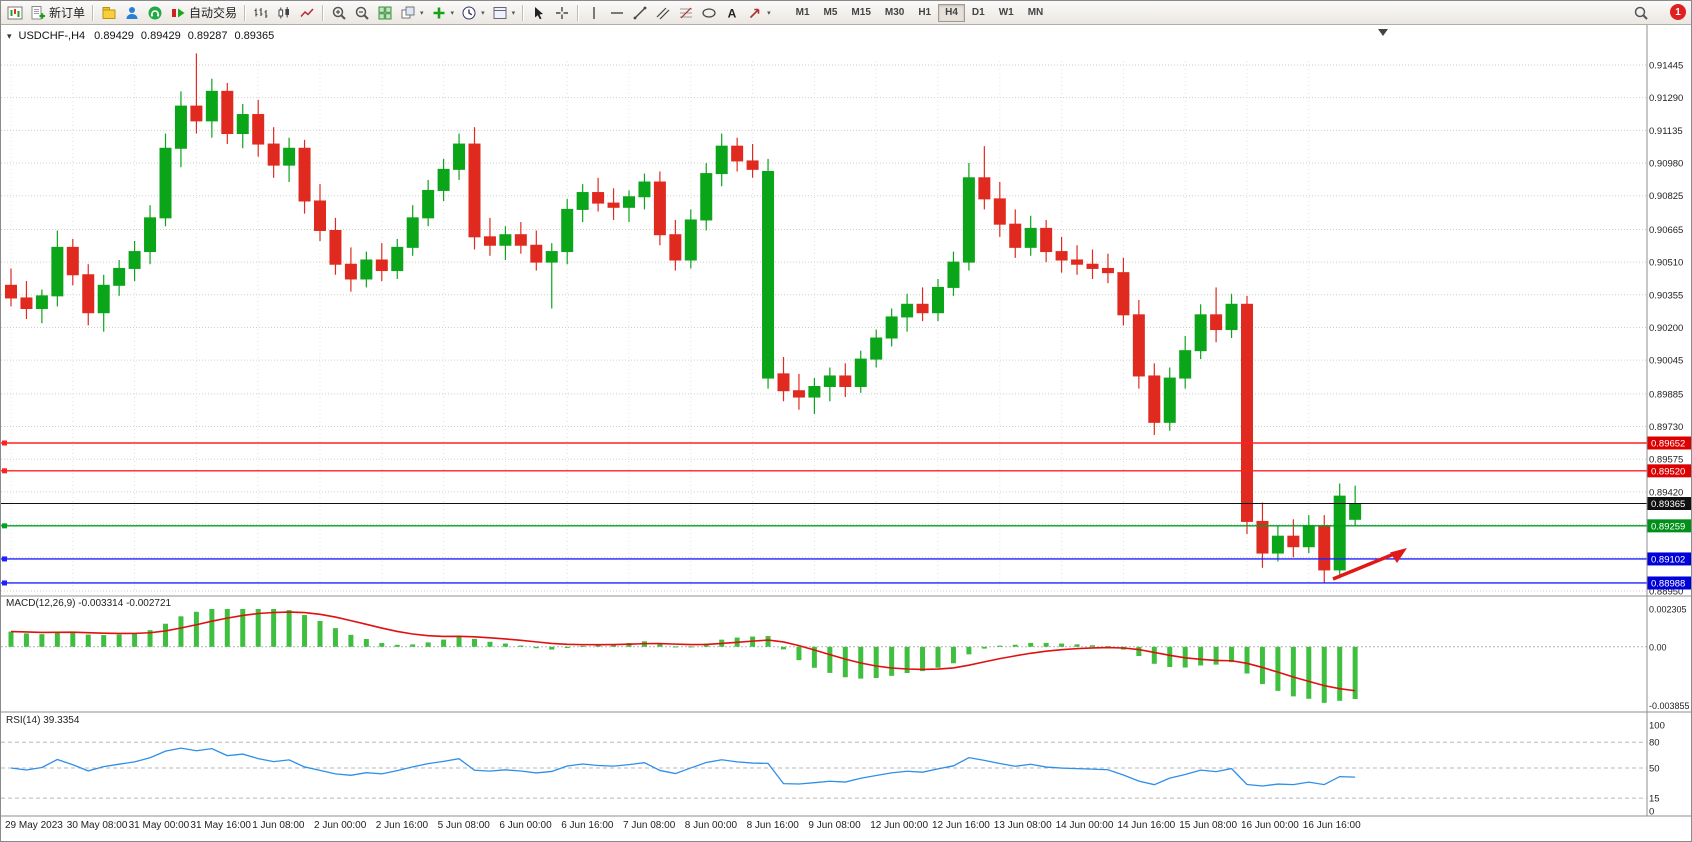  Describe the element at coordinates (1666, 131) in the screenshot. I see `svg-text: 0.91135` at that location.